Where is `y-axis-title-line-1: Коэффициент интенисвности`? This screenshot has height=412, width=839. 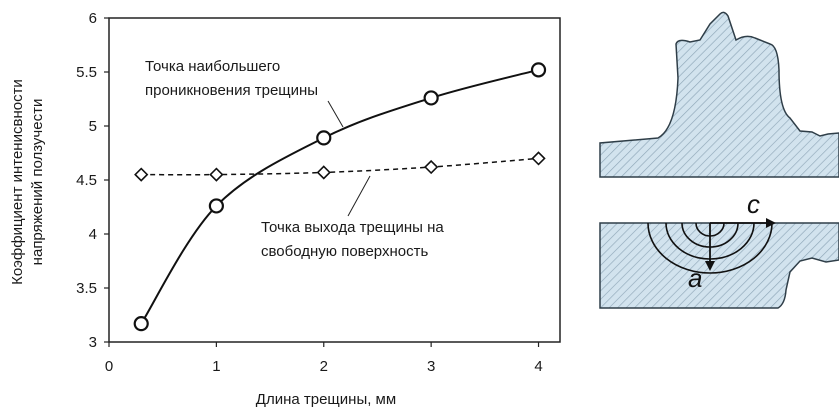 y-axis-title-line-1: Коэффициент интенисвности is located at coordinates (17, 182).